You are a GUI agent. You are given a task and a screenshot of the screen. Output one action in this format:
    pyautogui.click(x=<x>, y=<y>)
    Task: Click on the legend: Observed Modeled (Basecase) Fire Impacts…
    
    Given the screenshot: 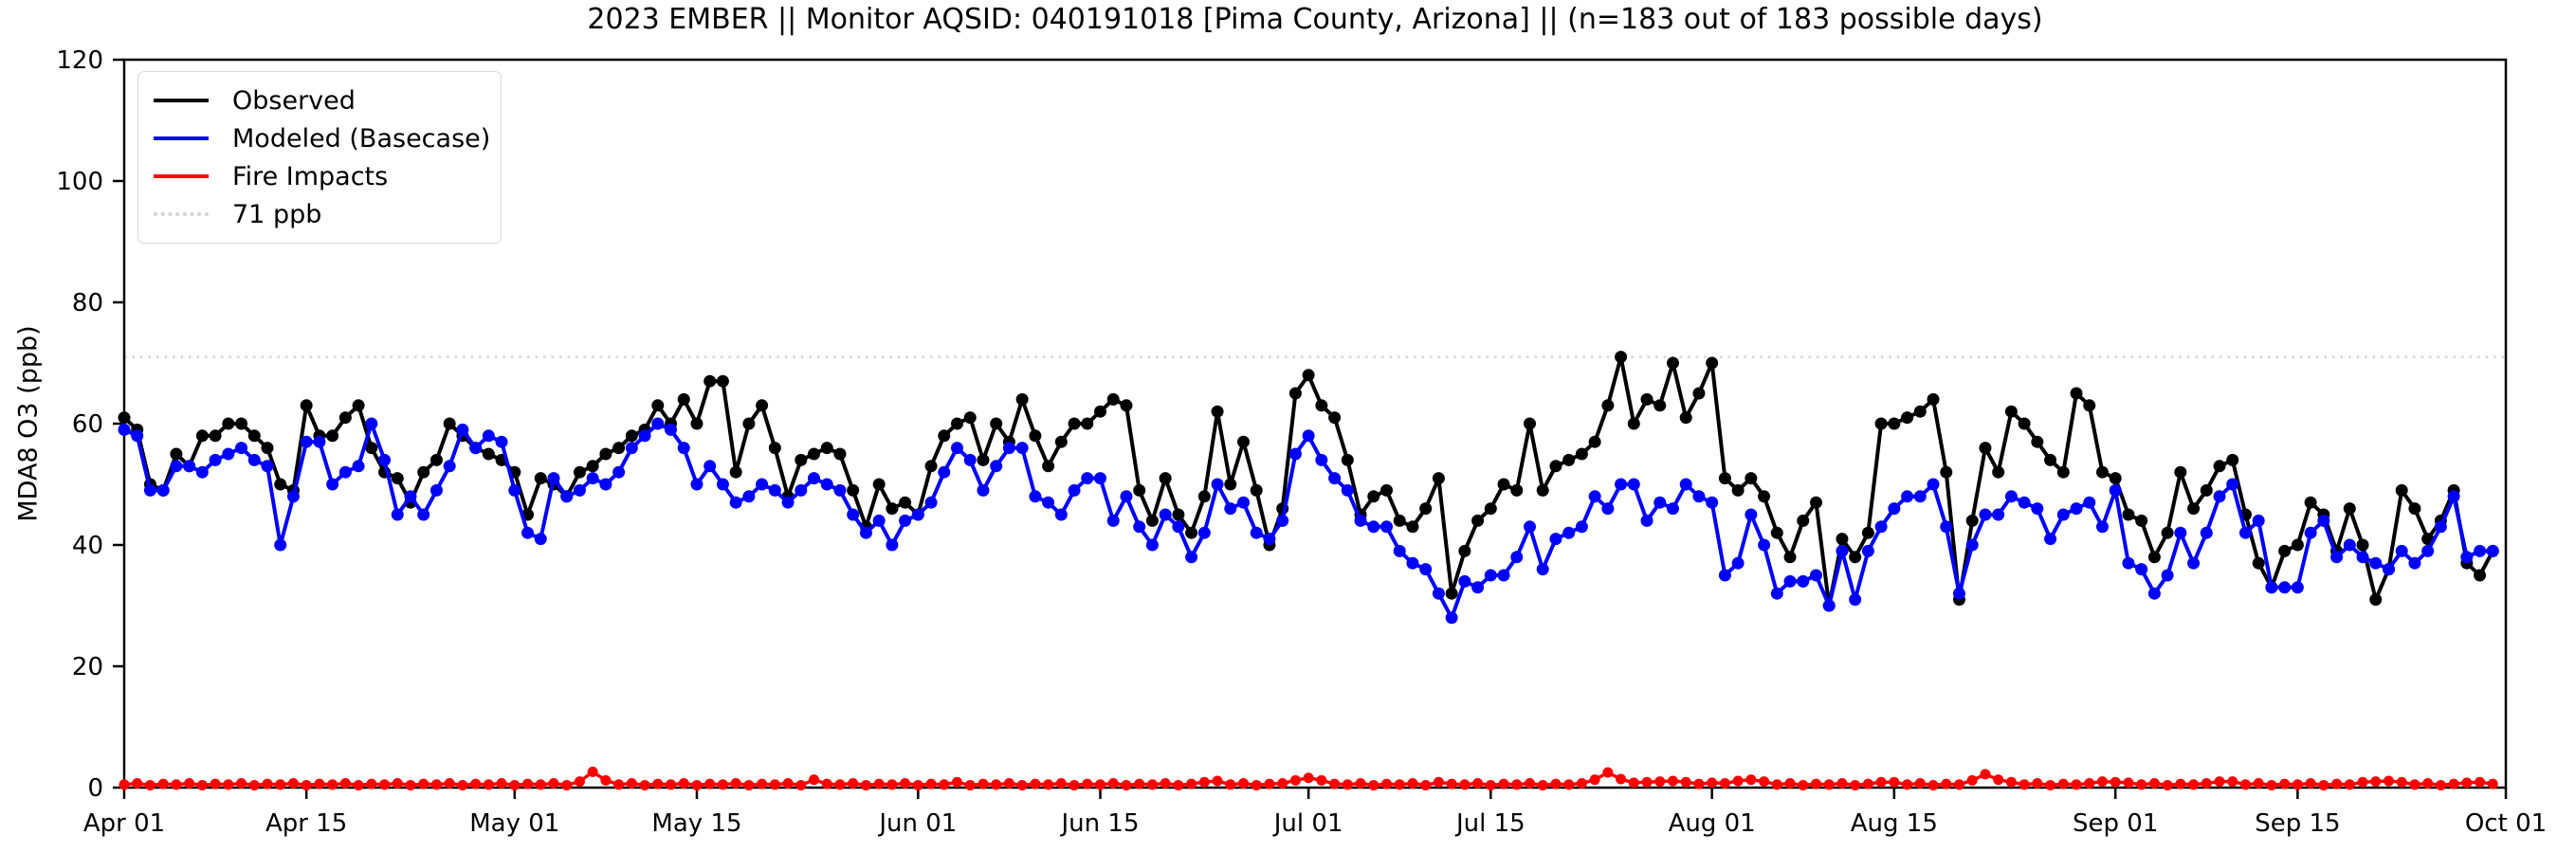 What is the action you would take?
    pyautogui.click(x=319, y=157)
    